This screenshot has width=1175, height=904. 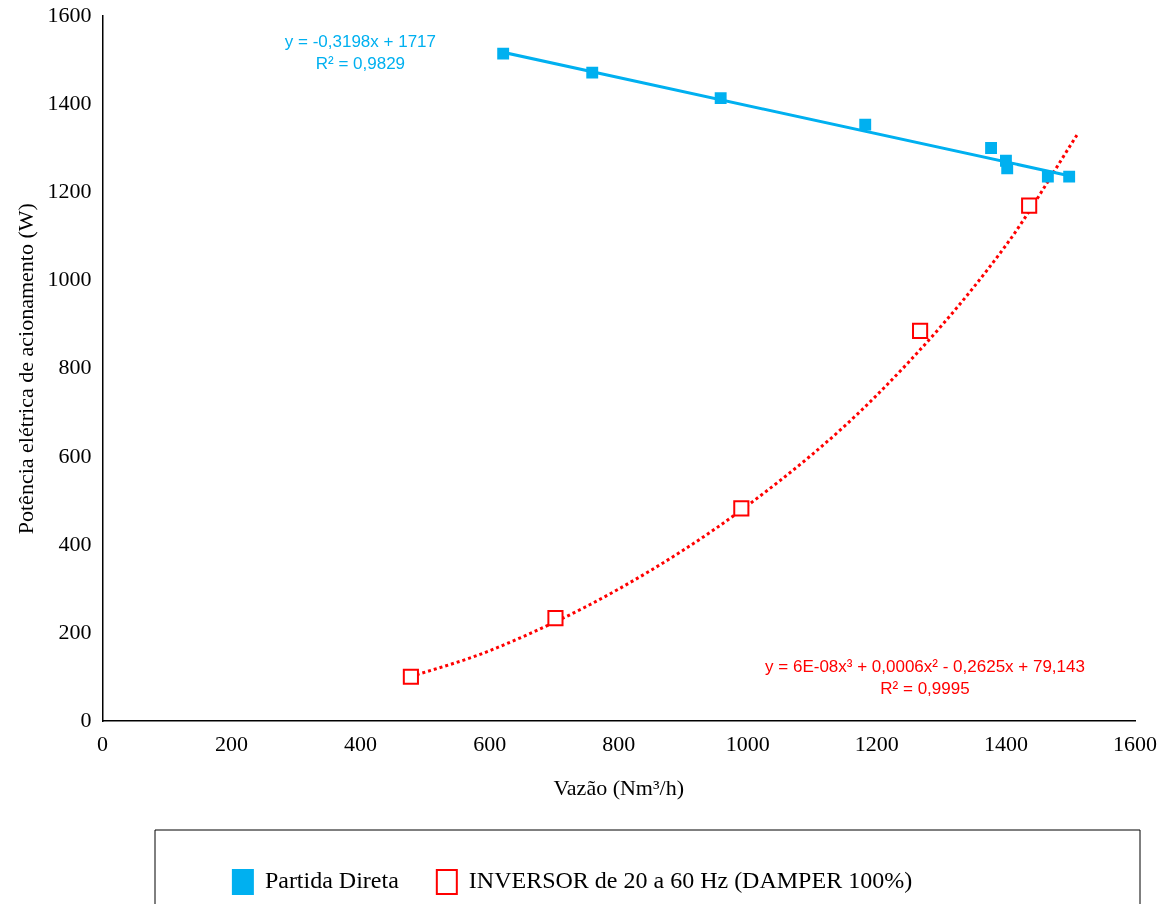 What do you see at coordinates (75, 631) in the screenshot?
I see `y-tick-label: 200` at bounding box center [75, 631].